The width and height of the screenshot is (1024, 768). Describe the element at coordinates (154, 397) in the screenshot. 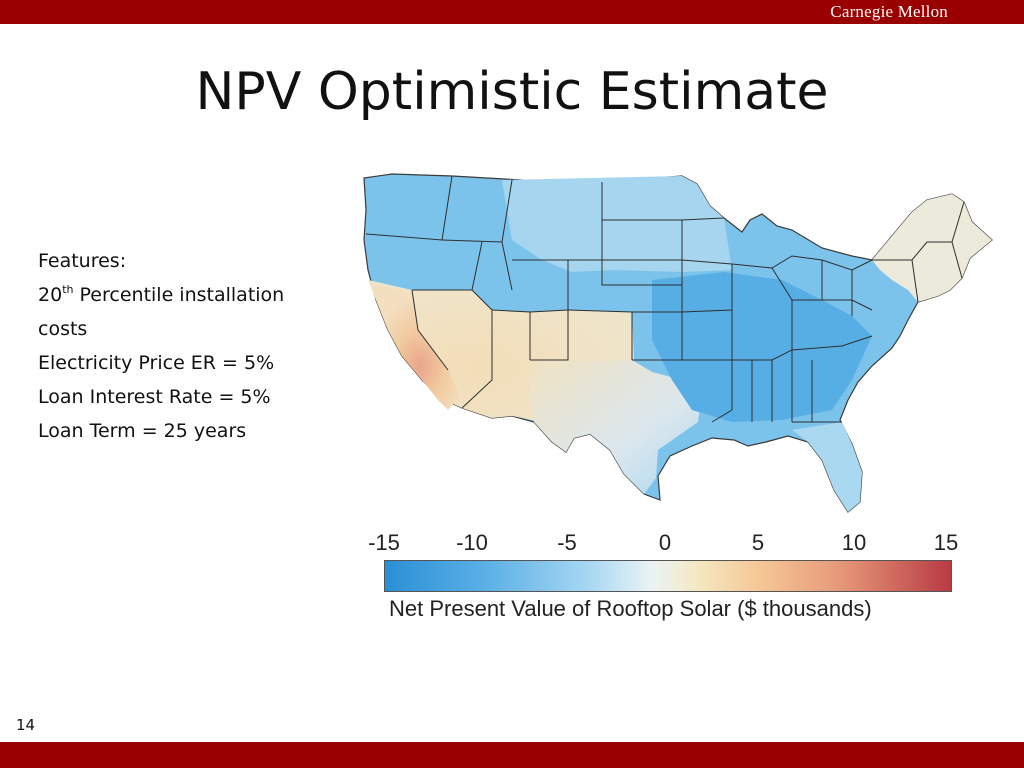

I see `feature-loan-rate: Loan Interest Rate = 5%` at that location.